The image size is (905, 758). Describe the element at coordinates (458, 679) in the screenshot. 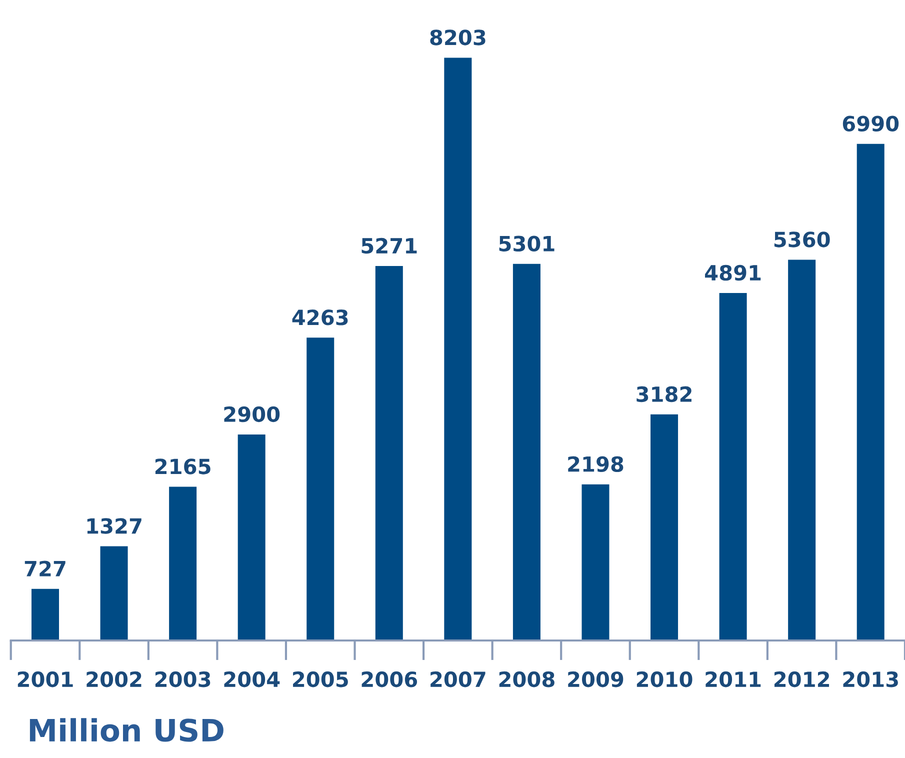

I see `x-tick-label: 2007` at that location.